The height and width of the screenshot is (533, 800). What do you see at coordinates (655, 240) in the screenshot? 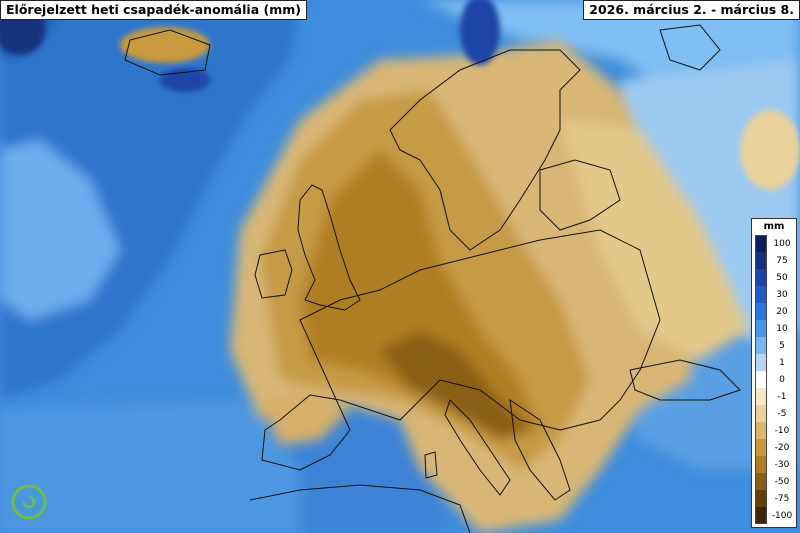
I see `dry-zone-east` at bounding box center [655, 240].